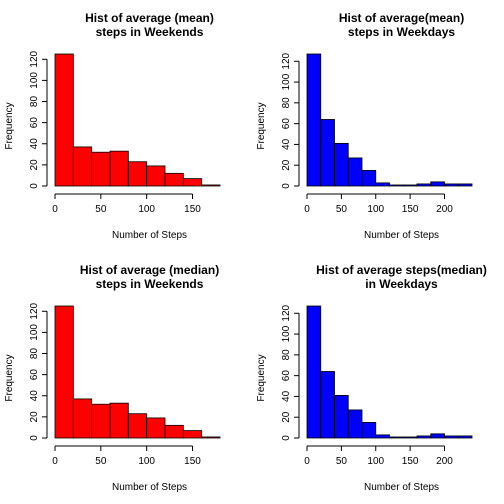 The image size is (504, 504). Describe the element at coordinates (401, 270) in the screenshot. I see `chart-title: Hist of average steps(median)` at that location.